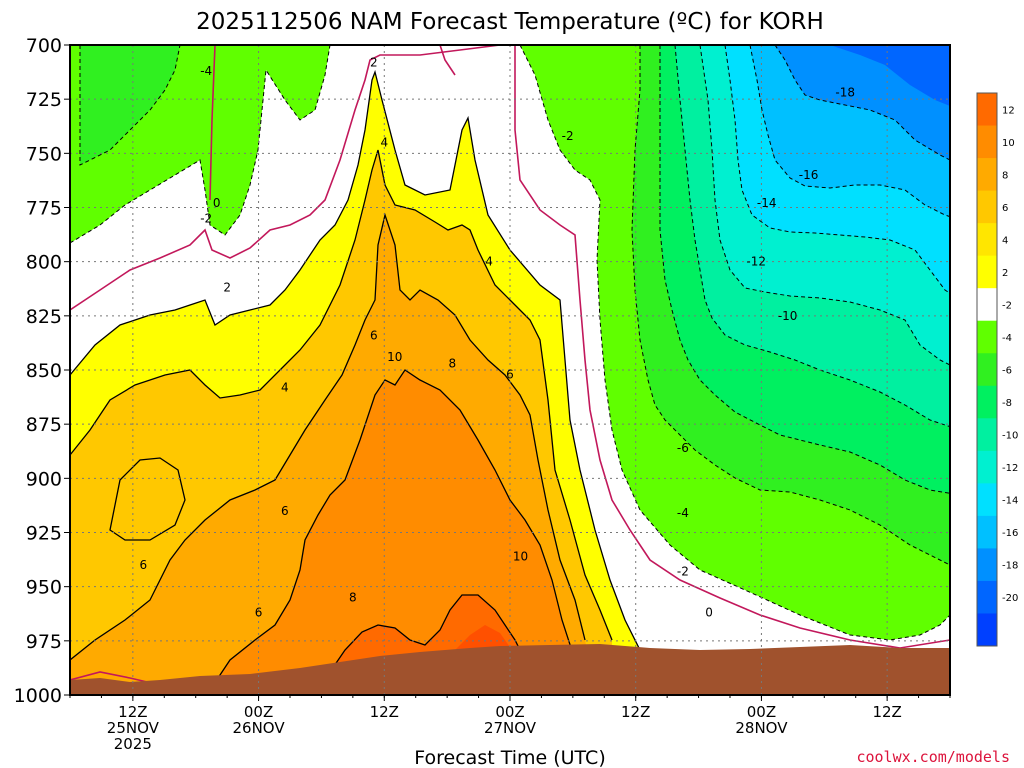 This screenshot has height=768, width=1024. I want to click on colorbar-label: -6, so click(1007, 371).